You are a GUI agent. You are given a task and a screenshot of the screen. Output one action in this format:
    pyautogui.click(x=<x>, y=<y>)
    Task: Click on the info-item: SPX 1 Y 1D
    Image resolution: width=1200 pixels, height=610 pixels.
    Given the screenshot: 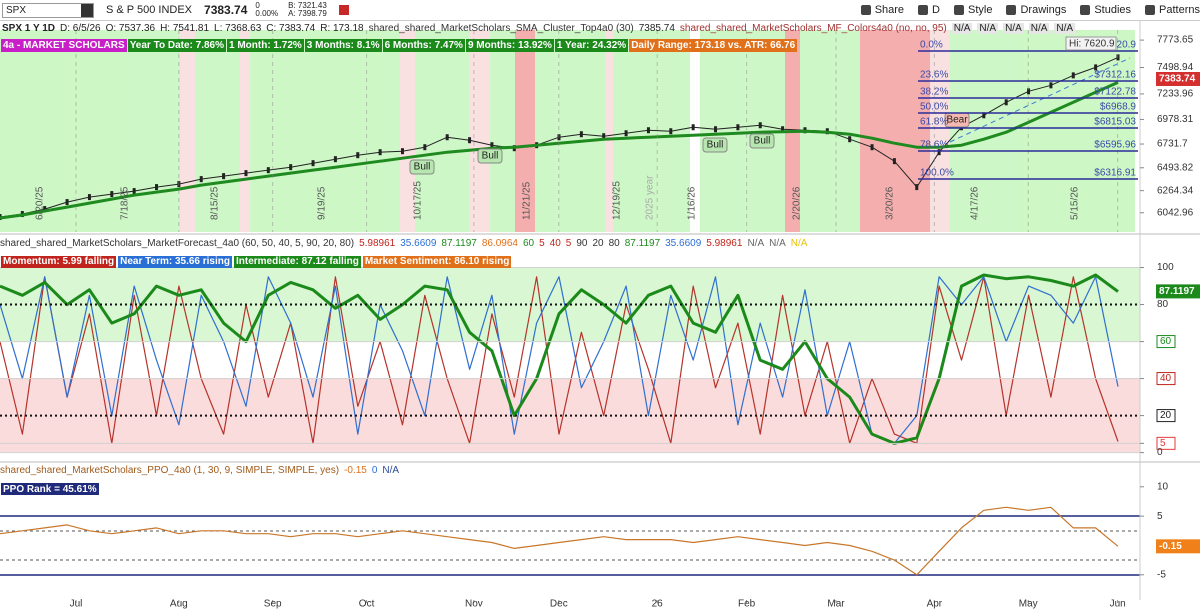 What is the action you would take?
    pyautogui.click(x=28, y=28)
    